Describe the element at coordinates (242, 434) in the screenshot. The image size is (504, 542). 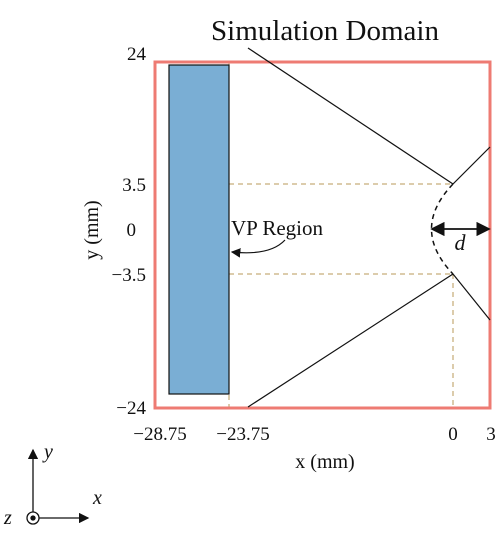
I see `x-tick-label: −23.75` at that location.